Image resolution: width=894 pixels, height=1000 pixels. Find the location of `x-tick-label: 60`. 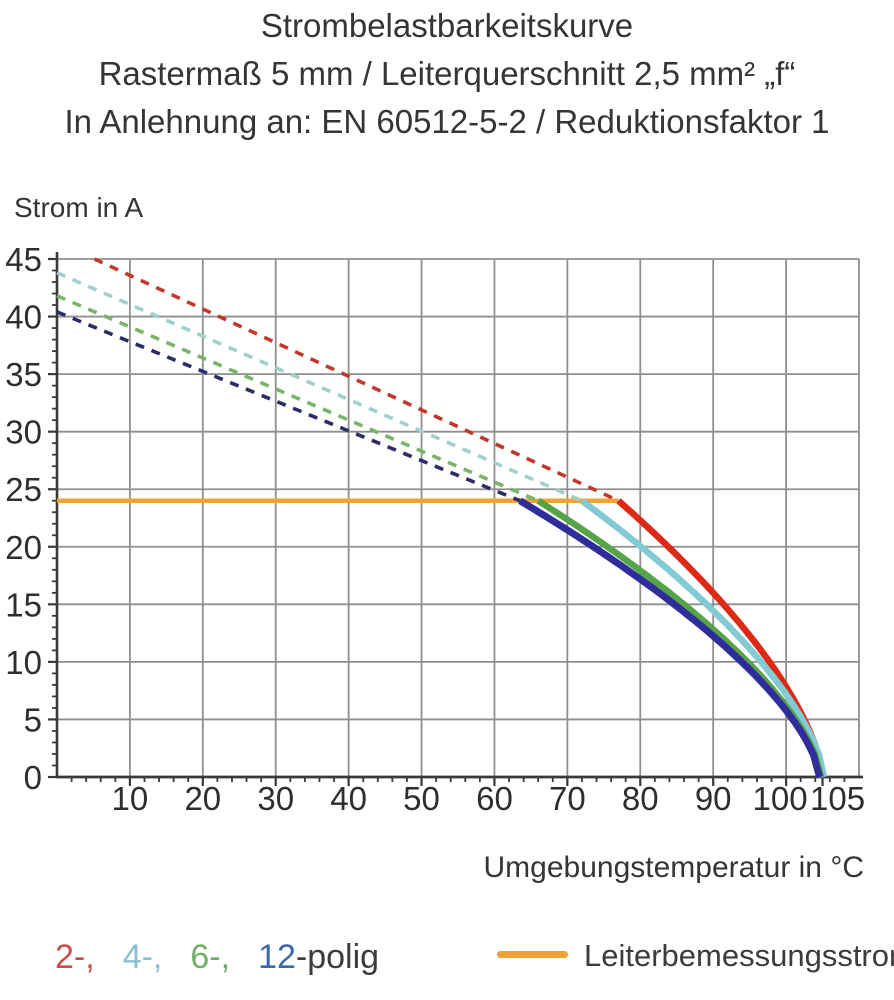

x-tick-label: 60 is located at coordinates (494, 798).